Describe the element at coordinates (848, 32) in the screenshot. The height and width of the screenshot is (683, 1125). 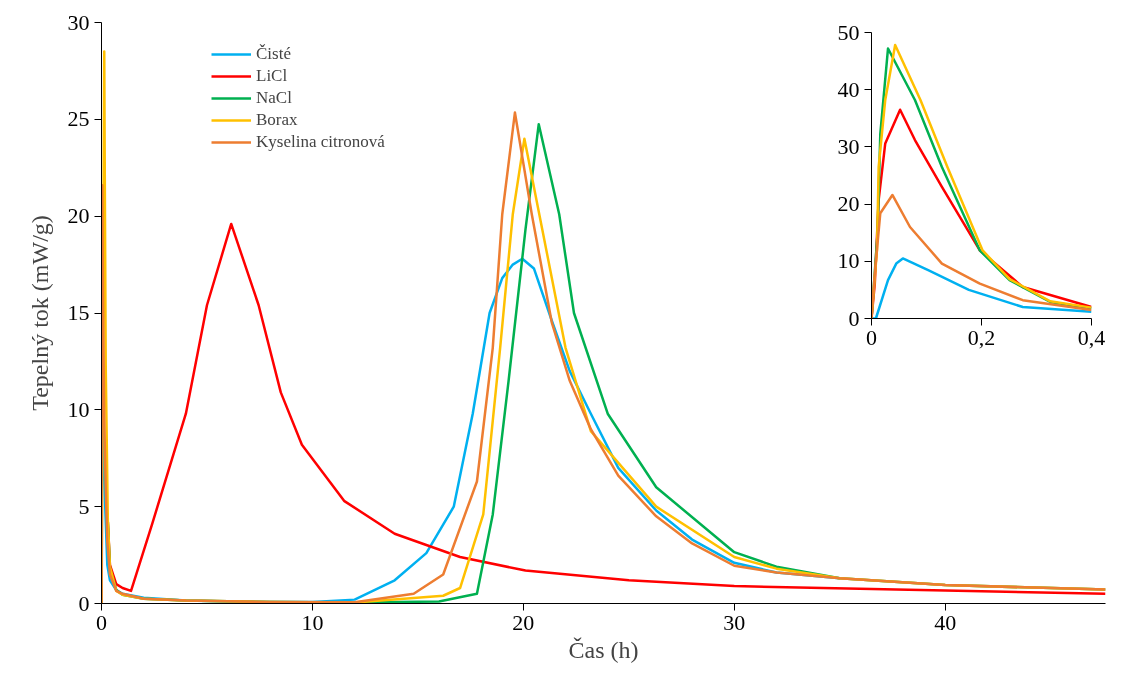
I see `y-tick-label: 50` at that location.